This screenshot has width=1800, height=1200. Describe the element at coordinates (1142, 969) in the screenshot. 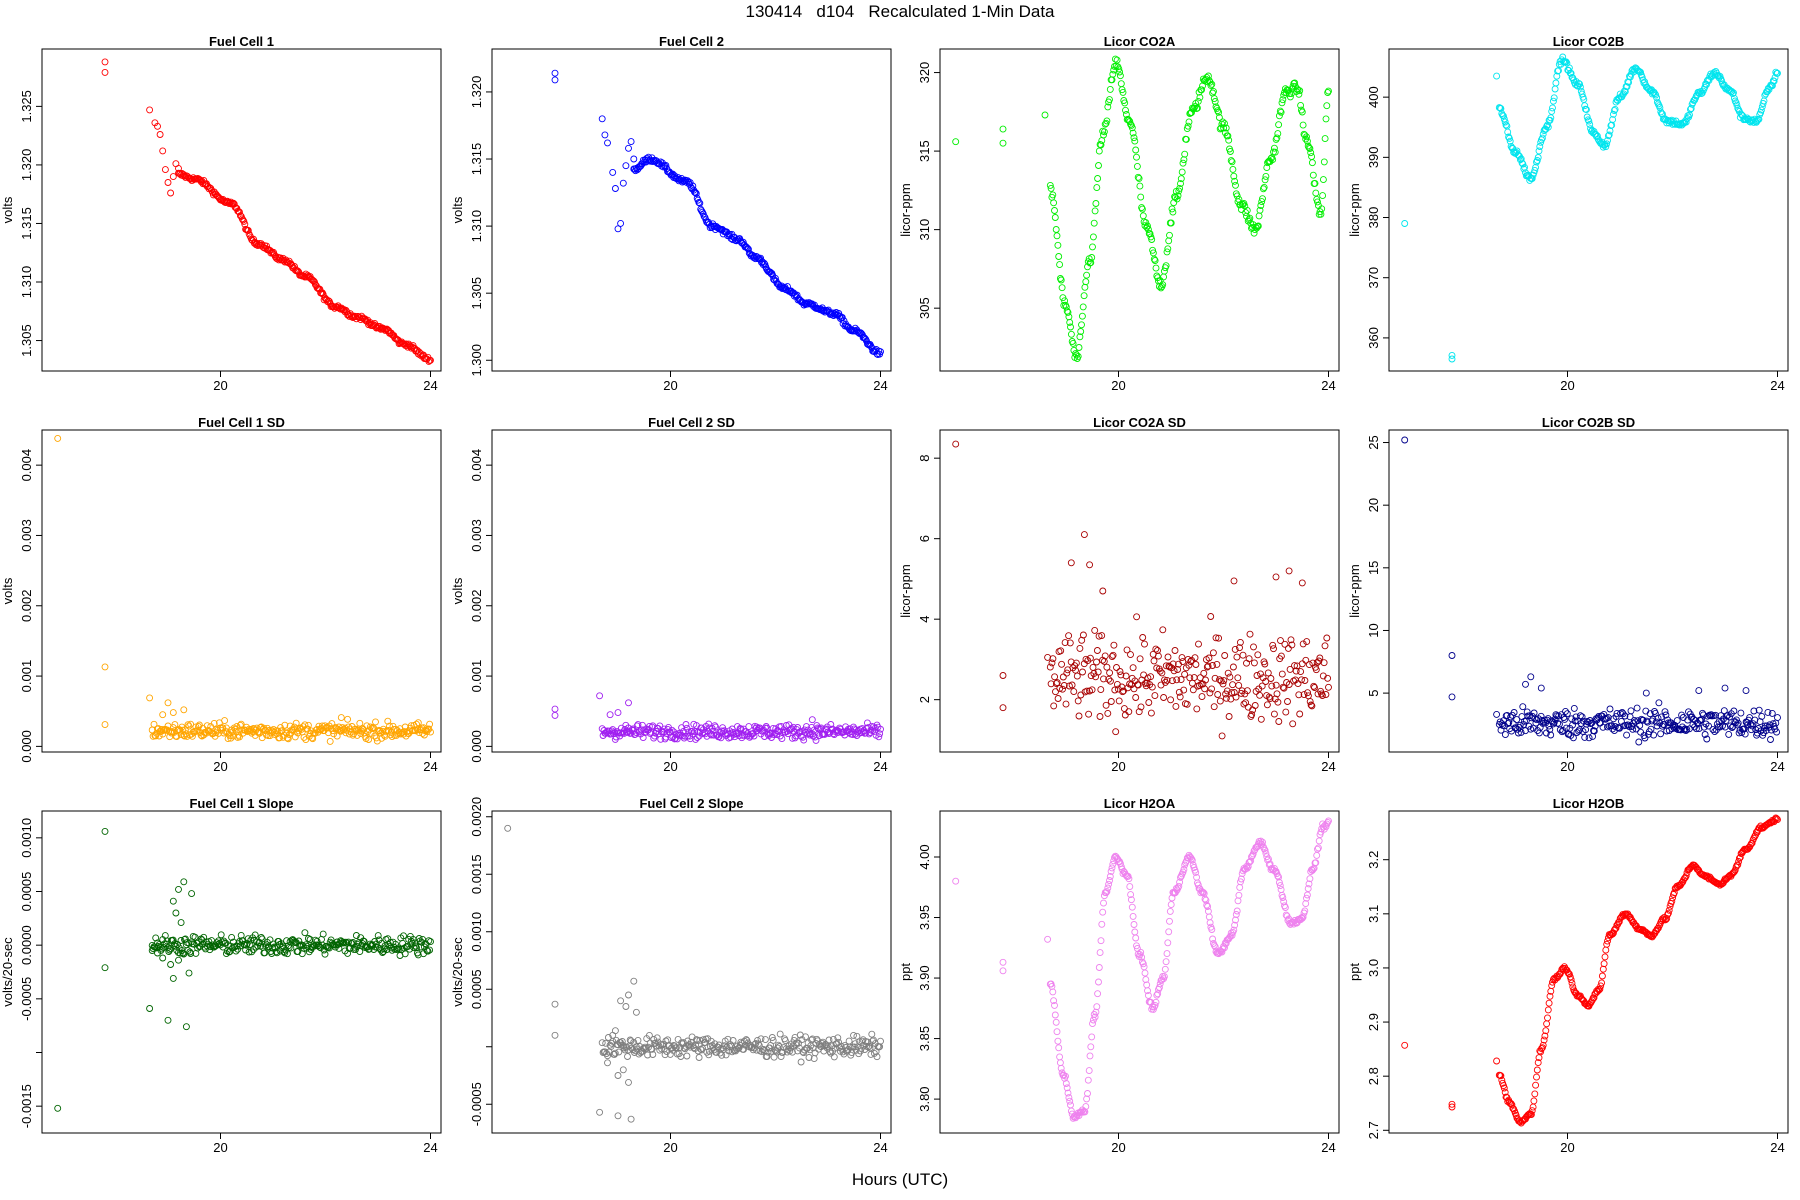

I see `series-points` at that location.